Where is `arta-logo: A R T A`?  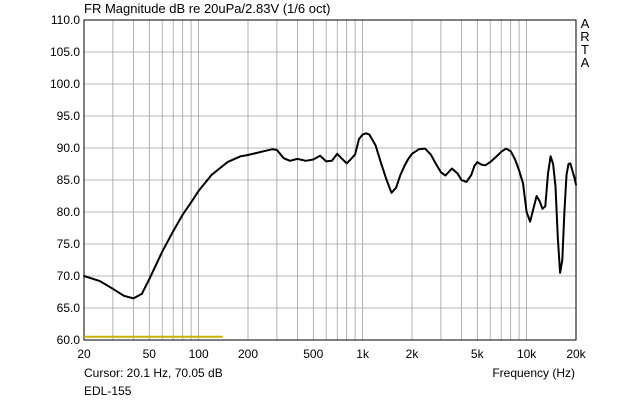
arta-logo: A R T A is located at coordinates (585, 43).